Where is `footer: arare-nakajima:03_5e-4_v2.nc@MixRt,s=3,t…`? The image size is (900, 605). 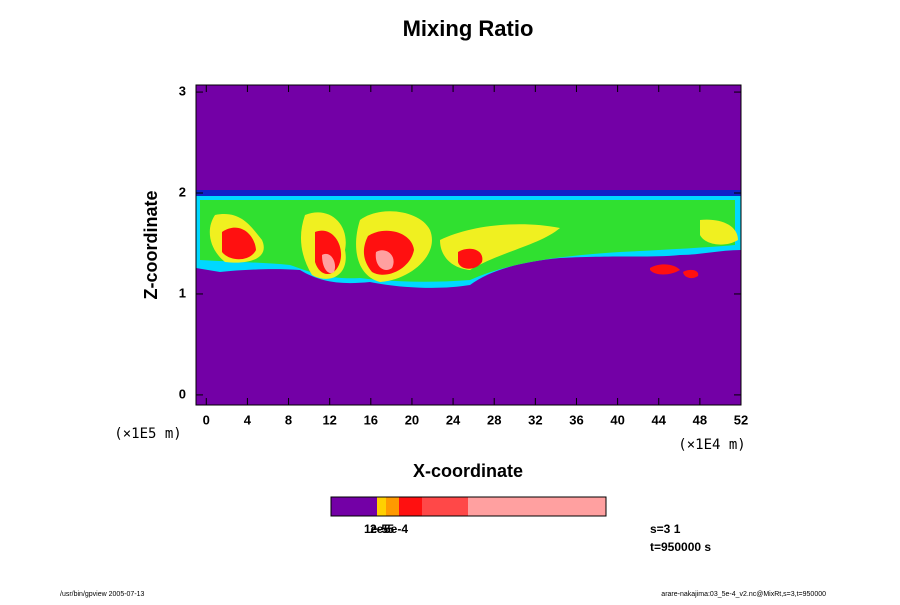
footer: arare-nakajima:03_5e-4_v2.nc@MixRt,s=3,t… is located at coordinates (743, 594).